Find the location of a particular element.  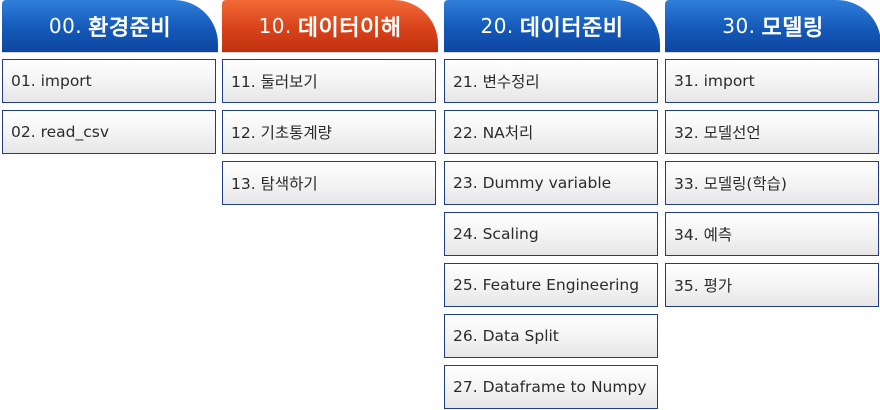

step-item-data-split: 26. Data Split is located at coordinates (551, 336).